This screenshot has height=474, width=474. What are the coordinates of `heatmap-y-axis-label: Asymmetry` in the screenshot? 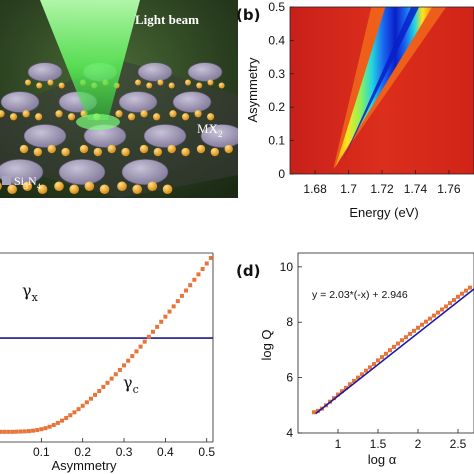 It's located at (252, 90).